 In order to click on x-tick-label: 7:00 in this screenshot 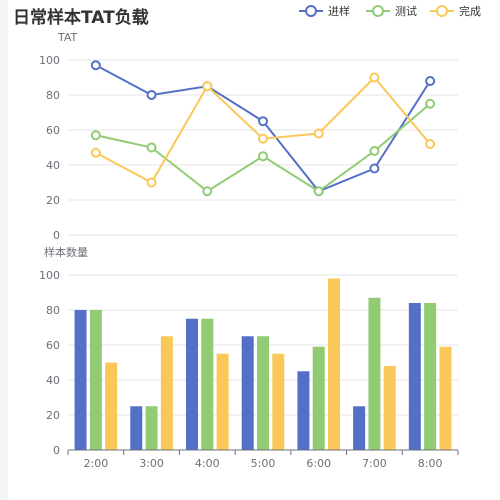, I will do `click(374, 463)`.